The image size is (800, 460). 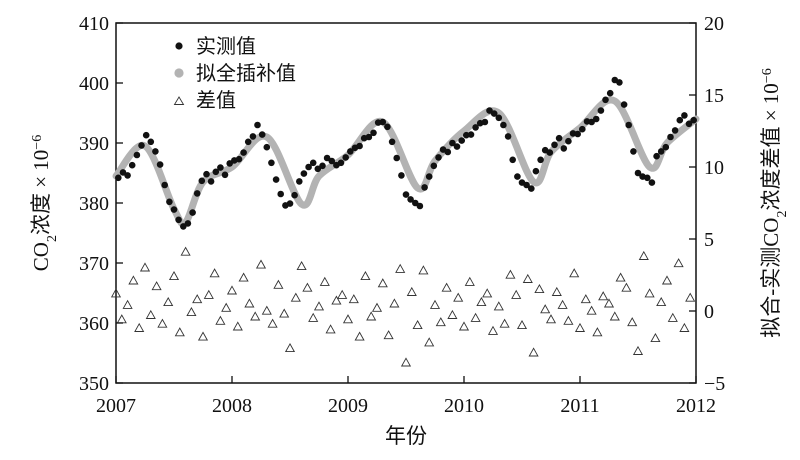 What do you see at coordinates (94, 84) in the screenshot?
I see `y-left-tick-label: 400` at bounding box center [94, 84].